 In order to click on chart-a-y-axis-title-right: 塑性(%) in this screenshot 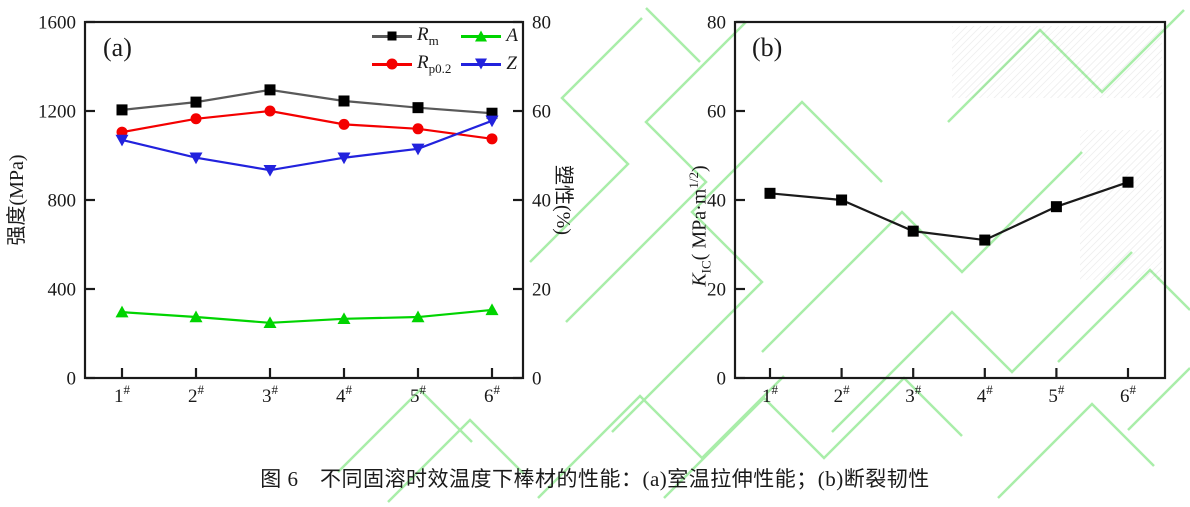, I will do `click(563, 200)`.